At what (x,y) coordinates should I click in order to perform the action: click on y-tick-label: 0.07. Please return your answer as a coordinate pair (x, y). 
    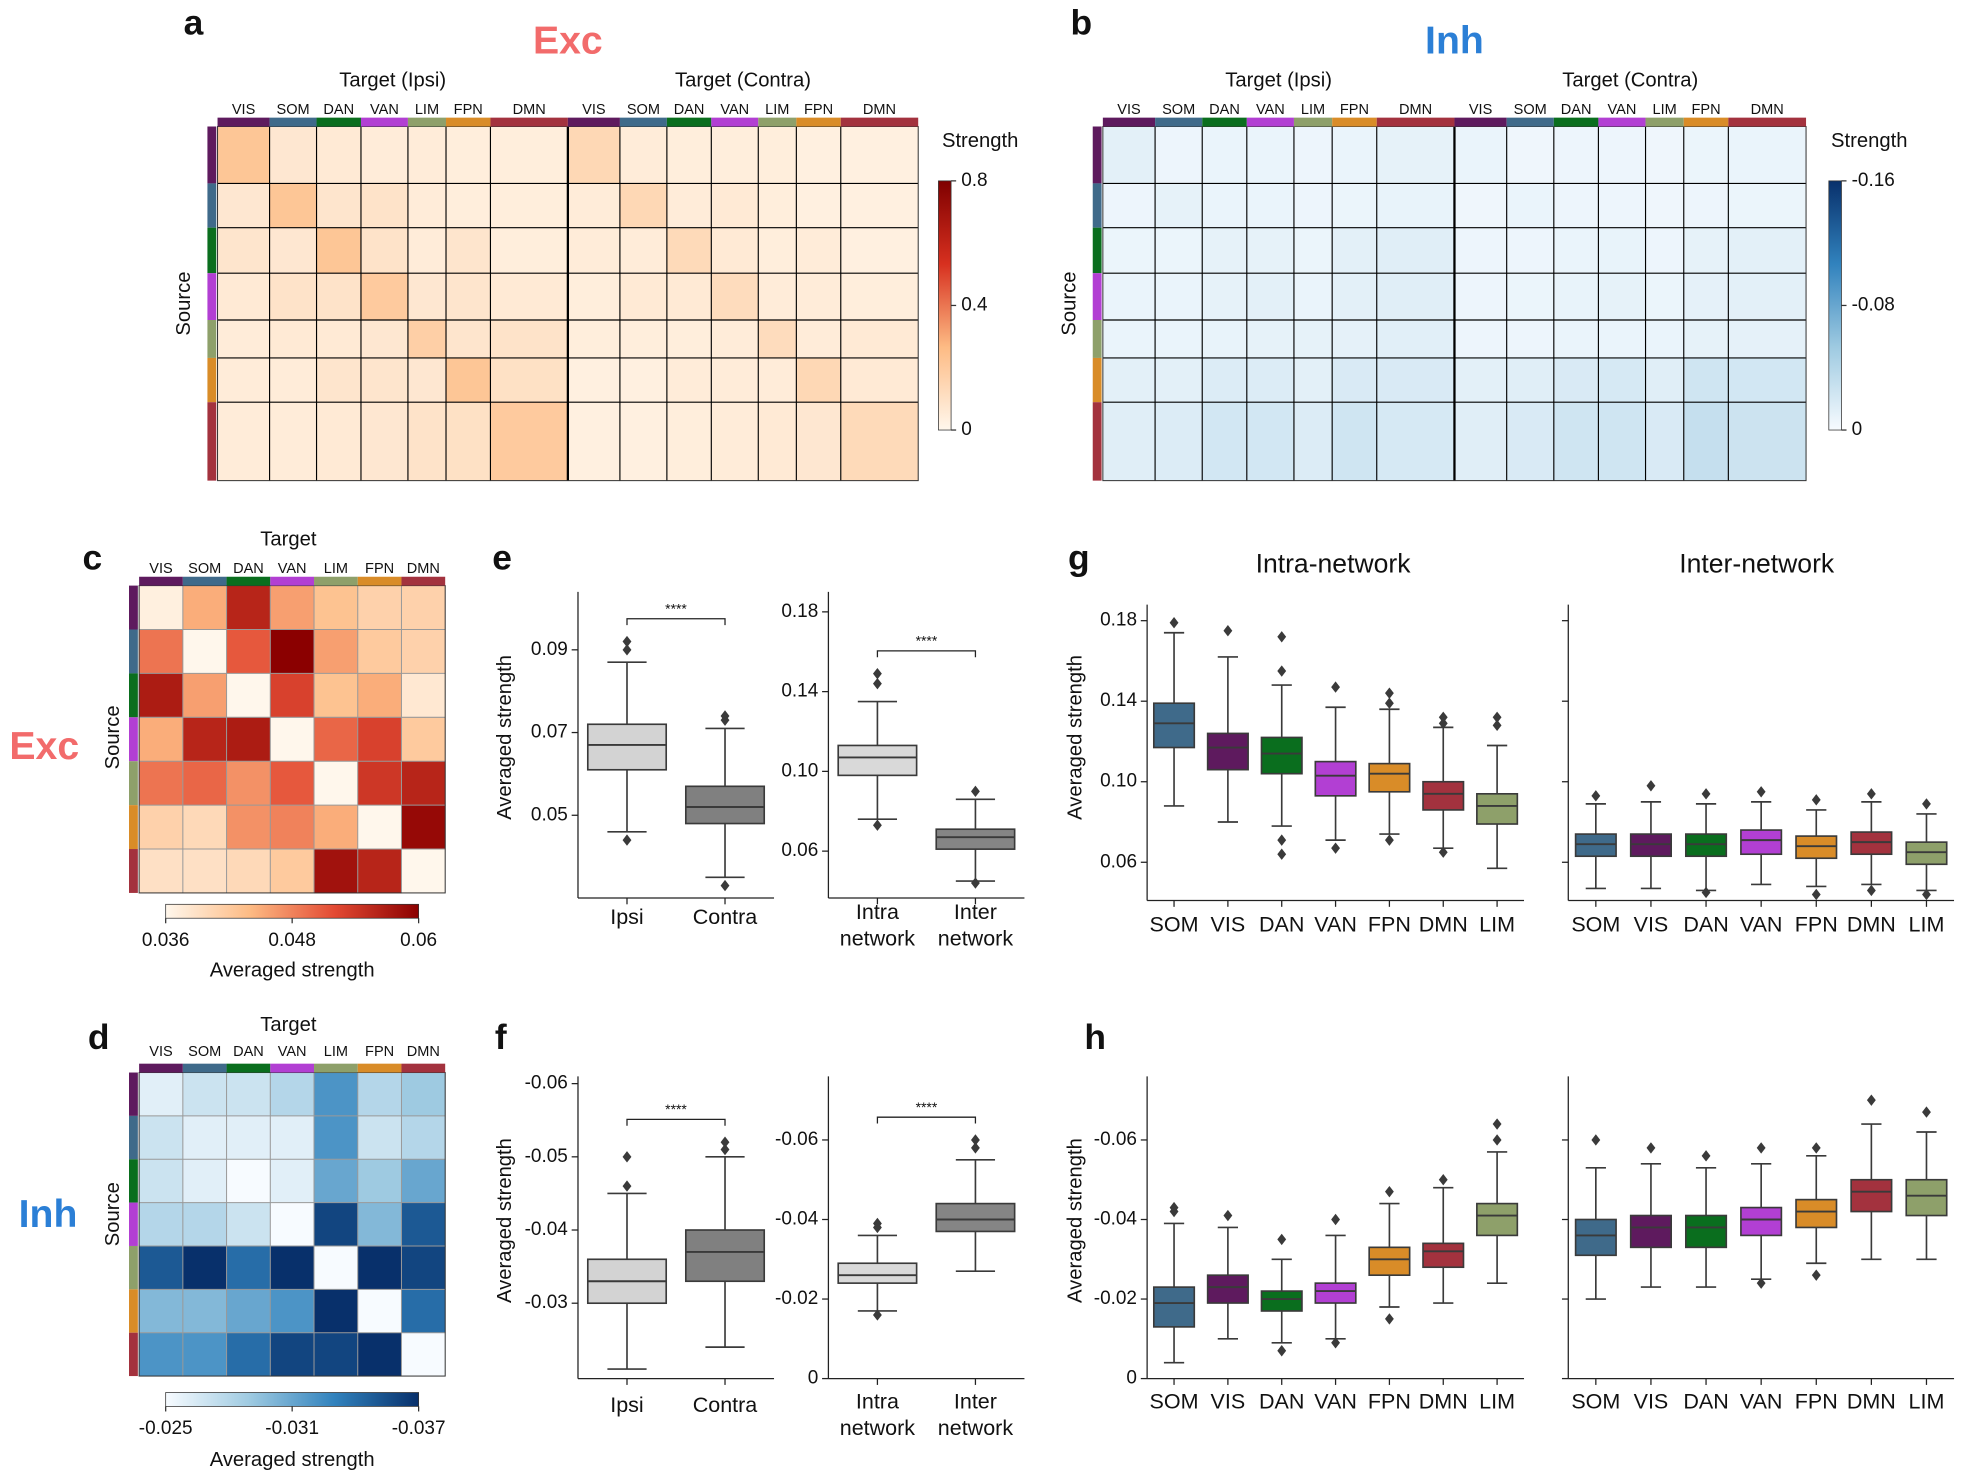
    Looking at the image, I should click on (549, 732).